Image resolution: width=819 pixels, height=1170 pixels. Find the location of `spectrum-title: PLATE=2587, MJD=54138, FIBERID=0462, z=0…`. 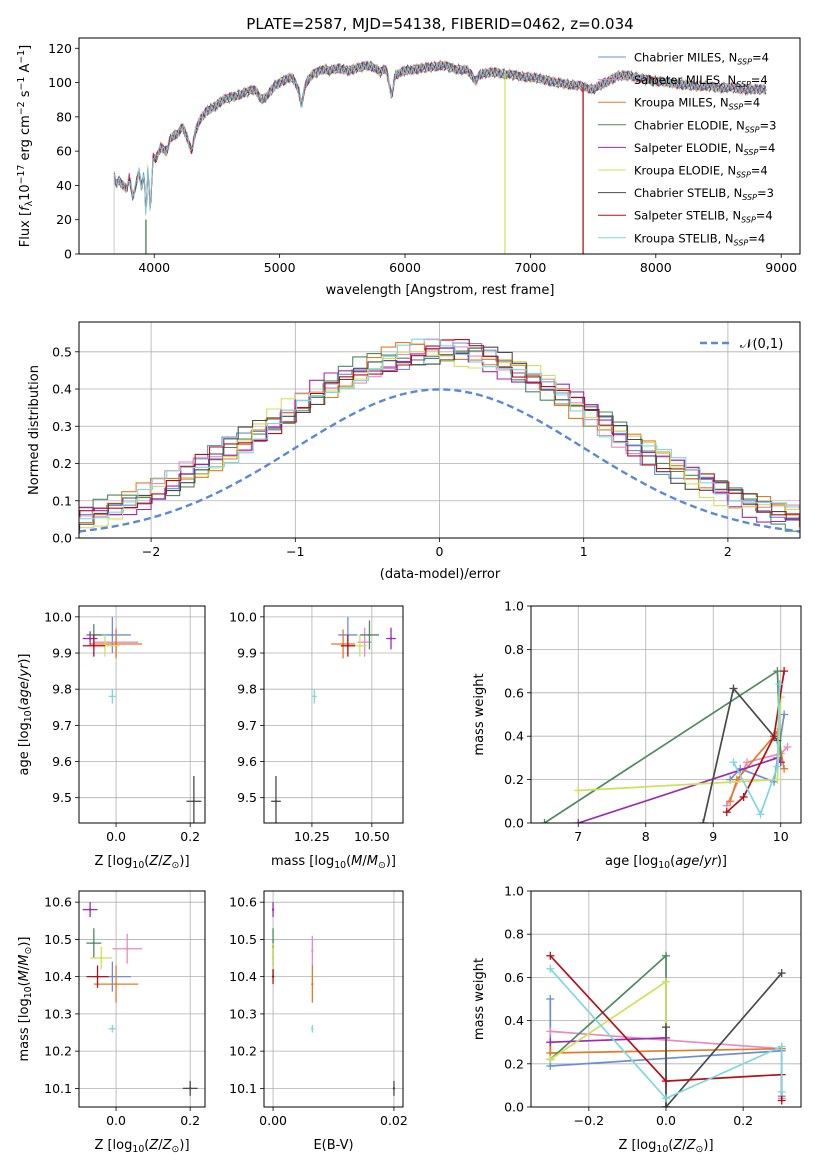

spectrum-title: PLATE=2587, MJD=54138, FIBERID=0462, z=0… is located at coordinates (439, 24).